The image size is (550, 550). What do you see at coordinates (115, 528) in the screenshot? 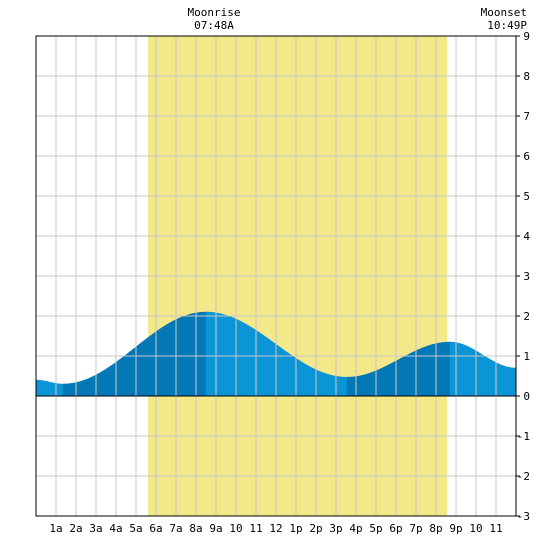
I see `x-tick-label: 4a` at bounding box center [115, 528].